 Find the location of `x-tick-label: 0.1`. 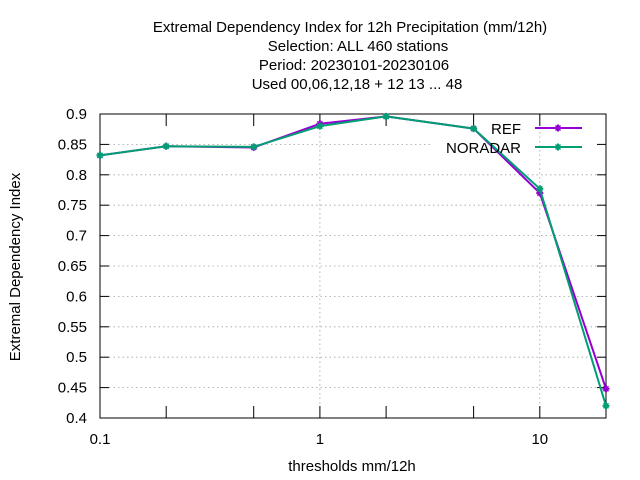

x-tick-label: 0.1 is located at coordinates (100, 439).